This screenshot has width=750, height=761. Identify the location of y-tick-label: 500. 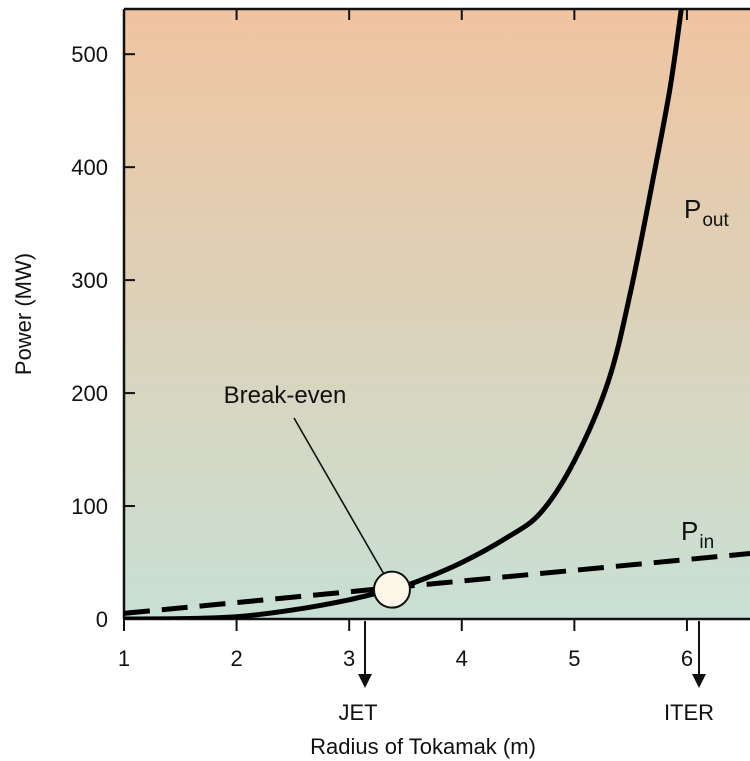
(89, 54).